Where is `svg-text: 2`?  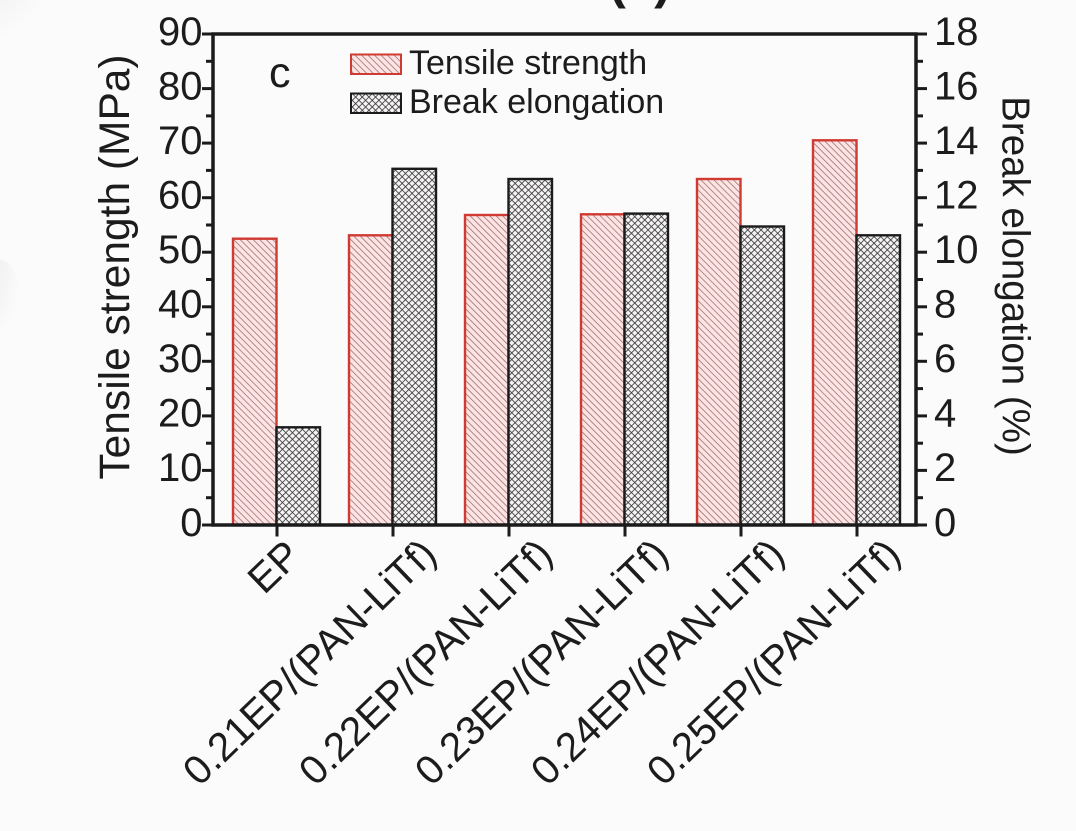 svg-text: 2 is located at coordinates (945, 468).